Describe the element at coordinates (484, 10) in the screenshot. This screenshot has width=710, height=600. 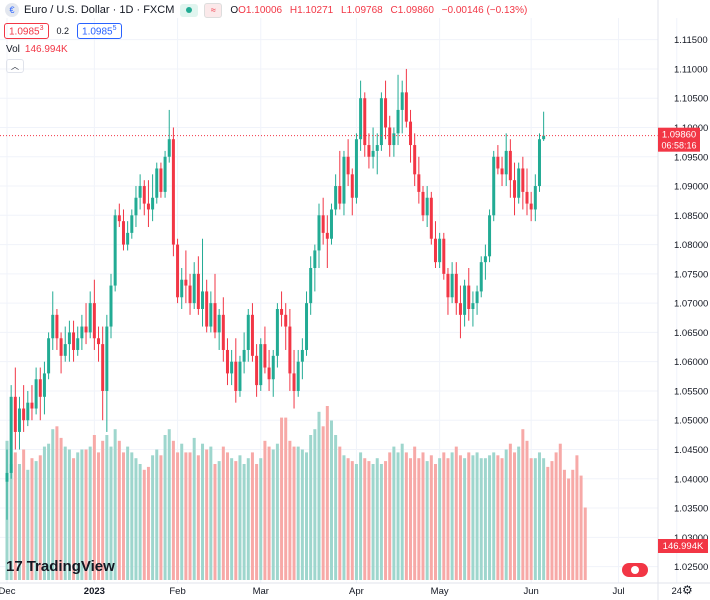
I see `change-value: −0.00146 (−0.13%)` at that location.